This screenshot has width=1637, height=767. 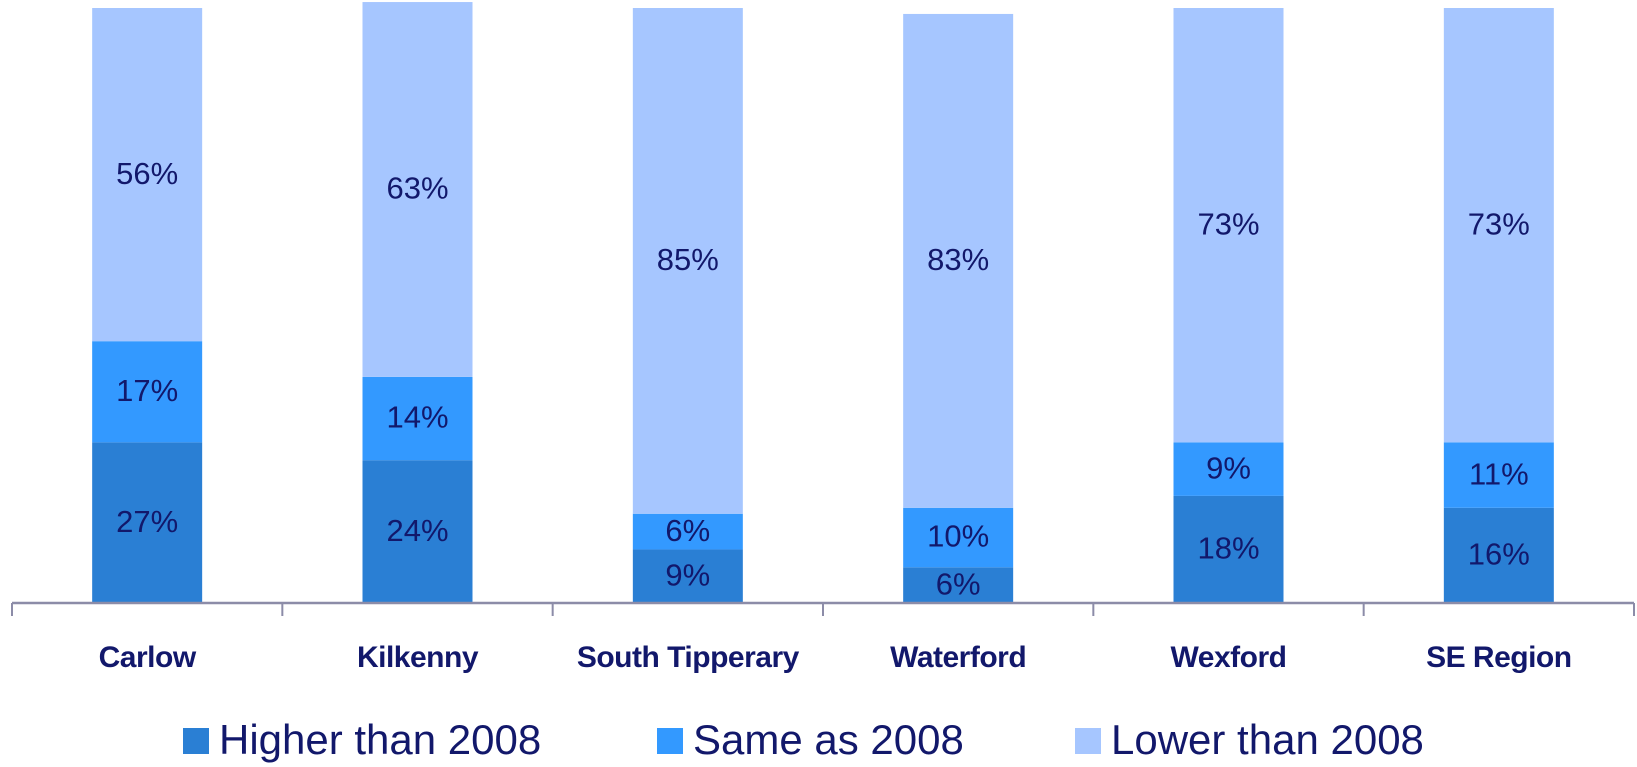 I want to click on legend-label: Higher than 2008, so click(x=380, y=739).